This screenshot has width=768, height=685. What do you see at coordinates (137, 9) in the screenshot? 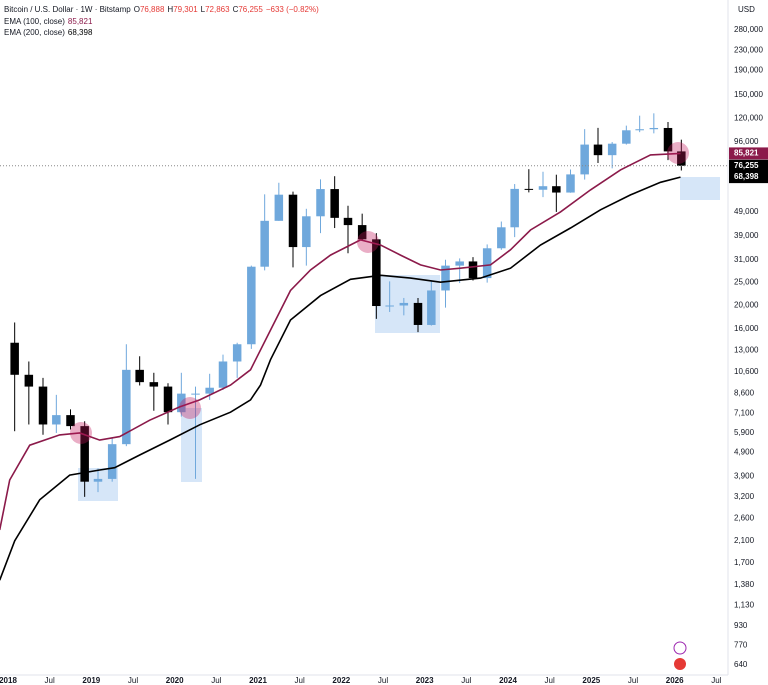
I see `ohlc-key: O` at bounding box center [137, 9].